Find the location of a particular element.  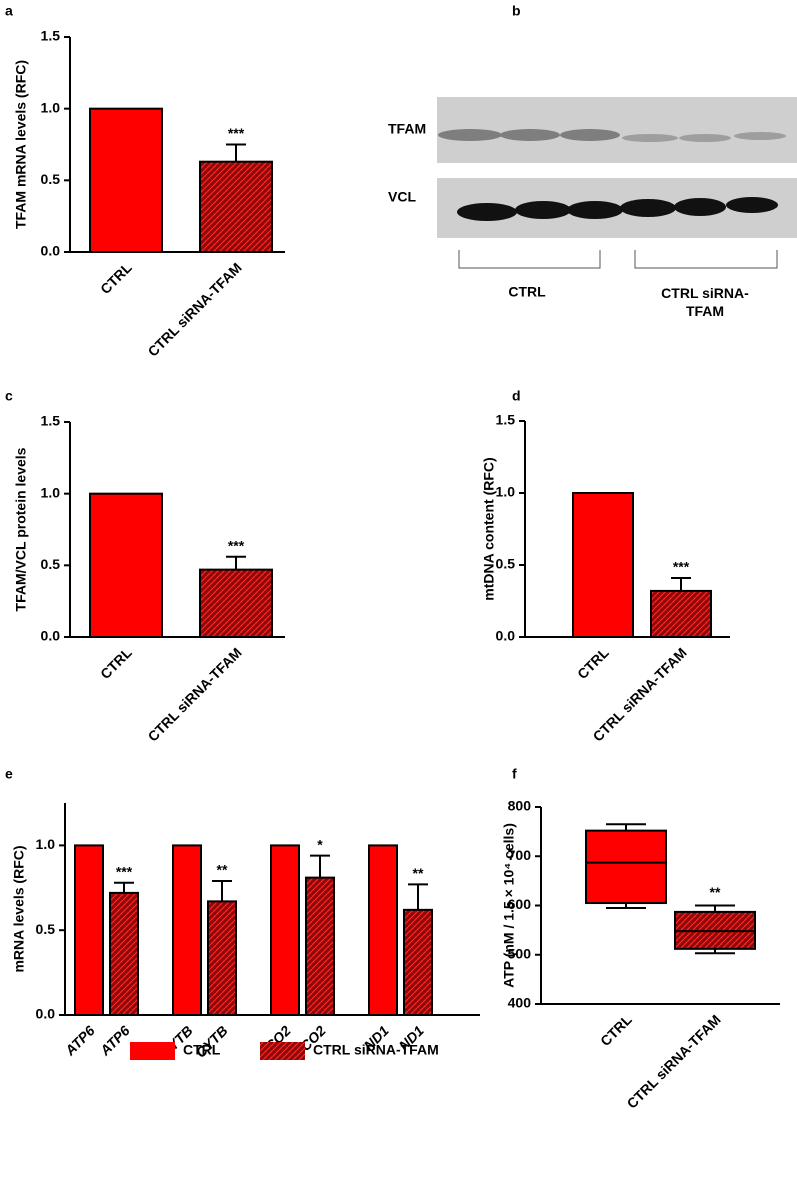

y-tick-label: 500 is located at coordinates (520, 953).